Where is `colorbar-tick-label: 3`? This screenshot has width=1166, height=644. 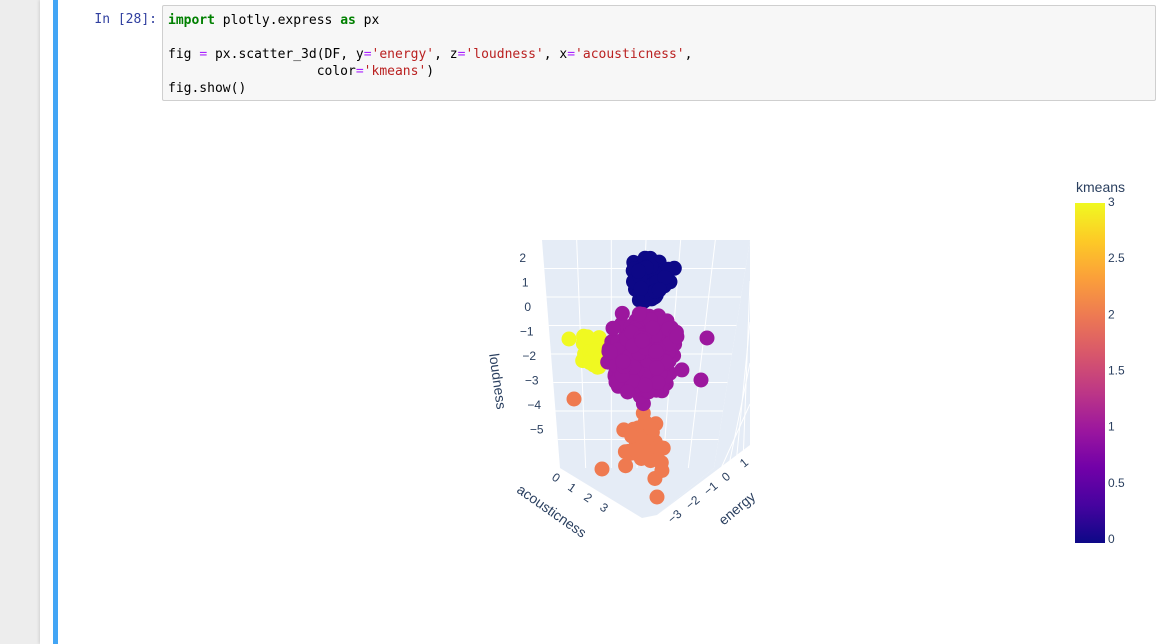
colorbar-tick-label: 3 is located at coordinates (1111, 202).